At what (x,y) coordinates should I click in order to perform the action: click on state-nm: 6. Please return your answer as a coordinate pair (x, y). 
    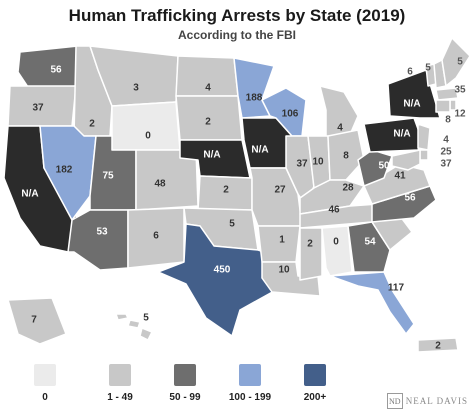
    Looking at the image, I should click on (156, 238).